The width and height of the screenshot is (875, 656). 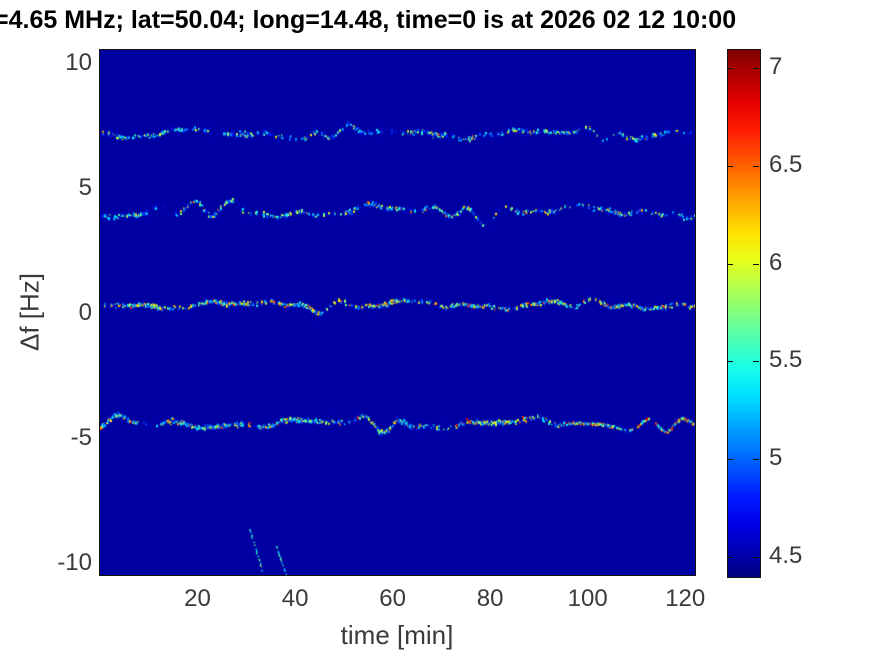 I want to click on y-tick-label: -10, so click(x=74, y=562).